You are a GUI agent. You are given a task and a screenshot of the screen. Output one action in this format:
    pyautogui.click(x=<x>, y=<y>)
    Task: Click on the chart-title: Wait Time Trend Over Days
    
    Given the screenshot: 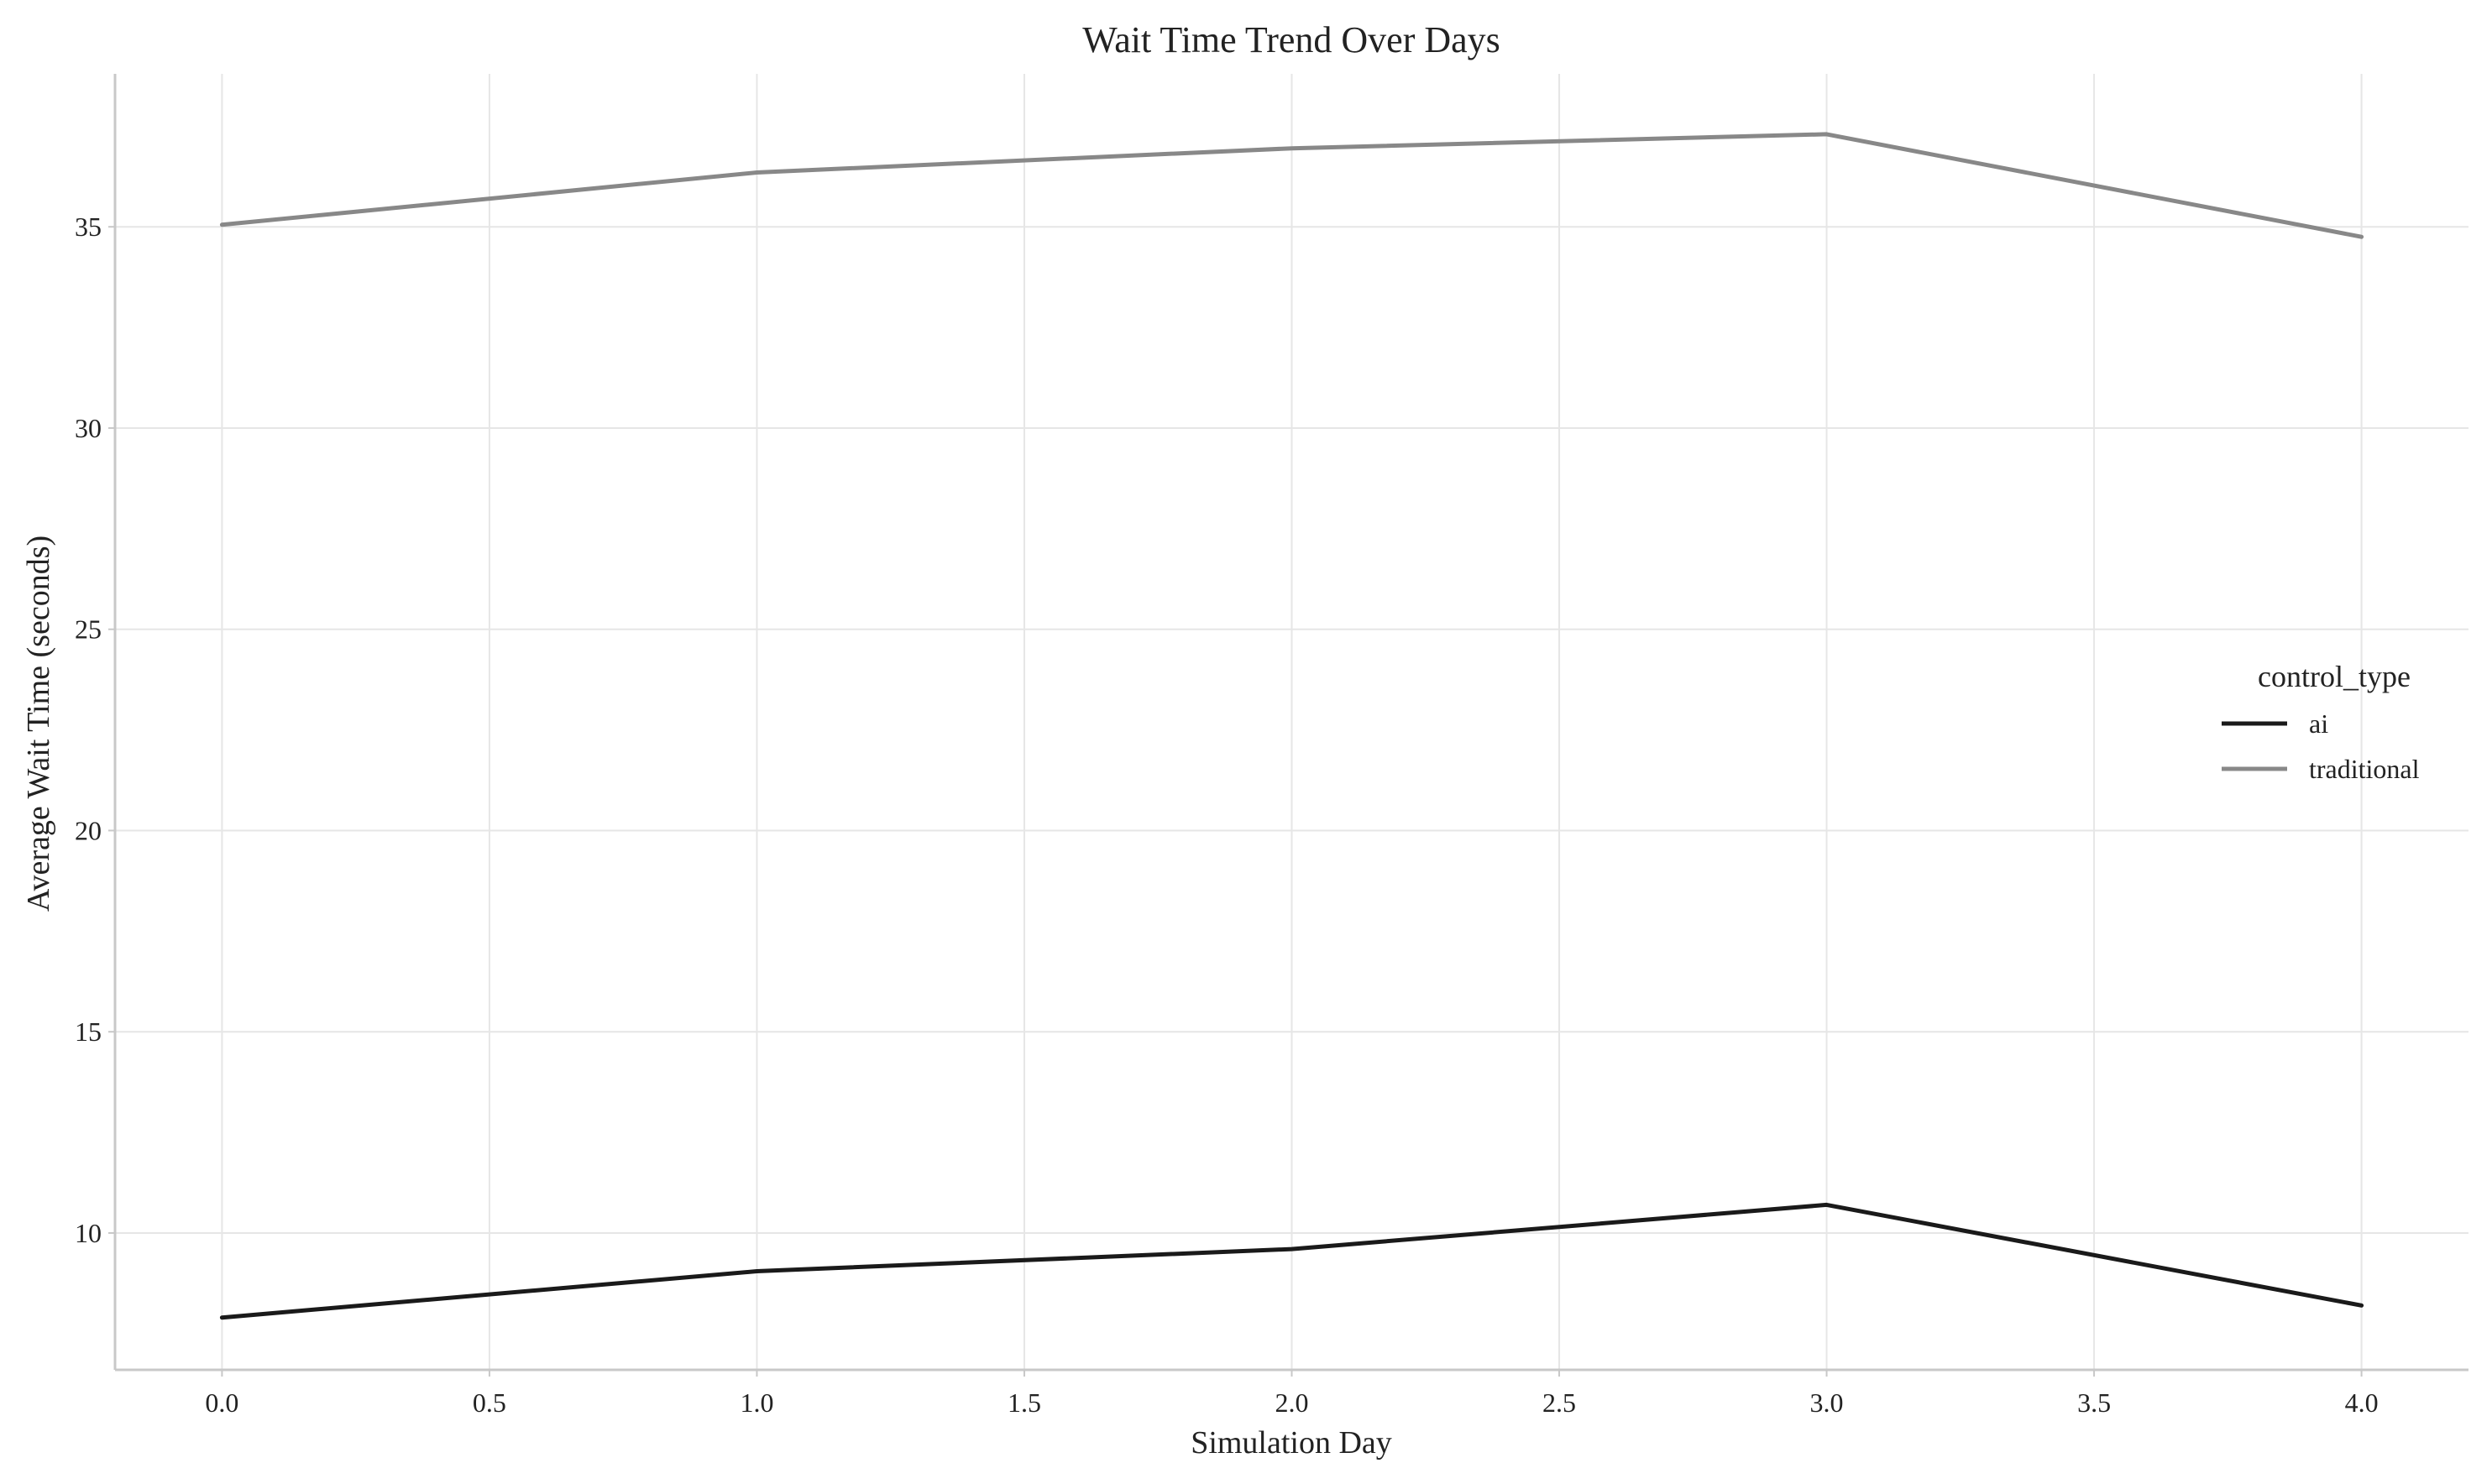 What is the action you would take?
    pyautogui.click(x=1291, y=39)
    